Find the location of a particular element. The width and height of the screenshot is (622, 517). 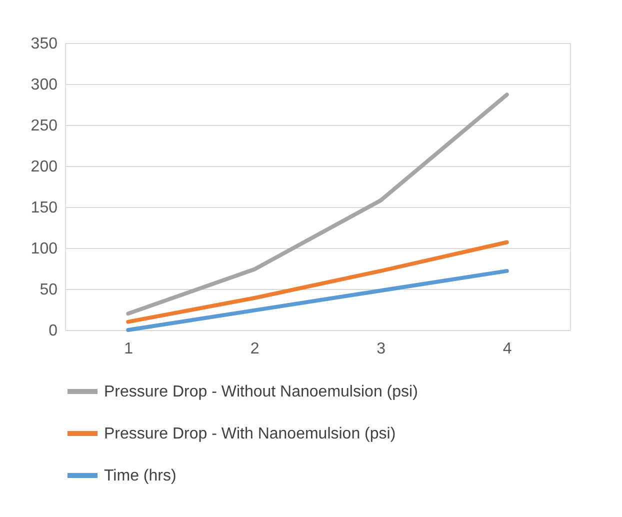

y-tick-label: 100 is located at coordinates (44, 249).